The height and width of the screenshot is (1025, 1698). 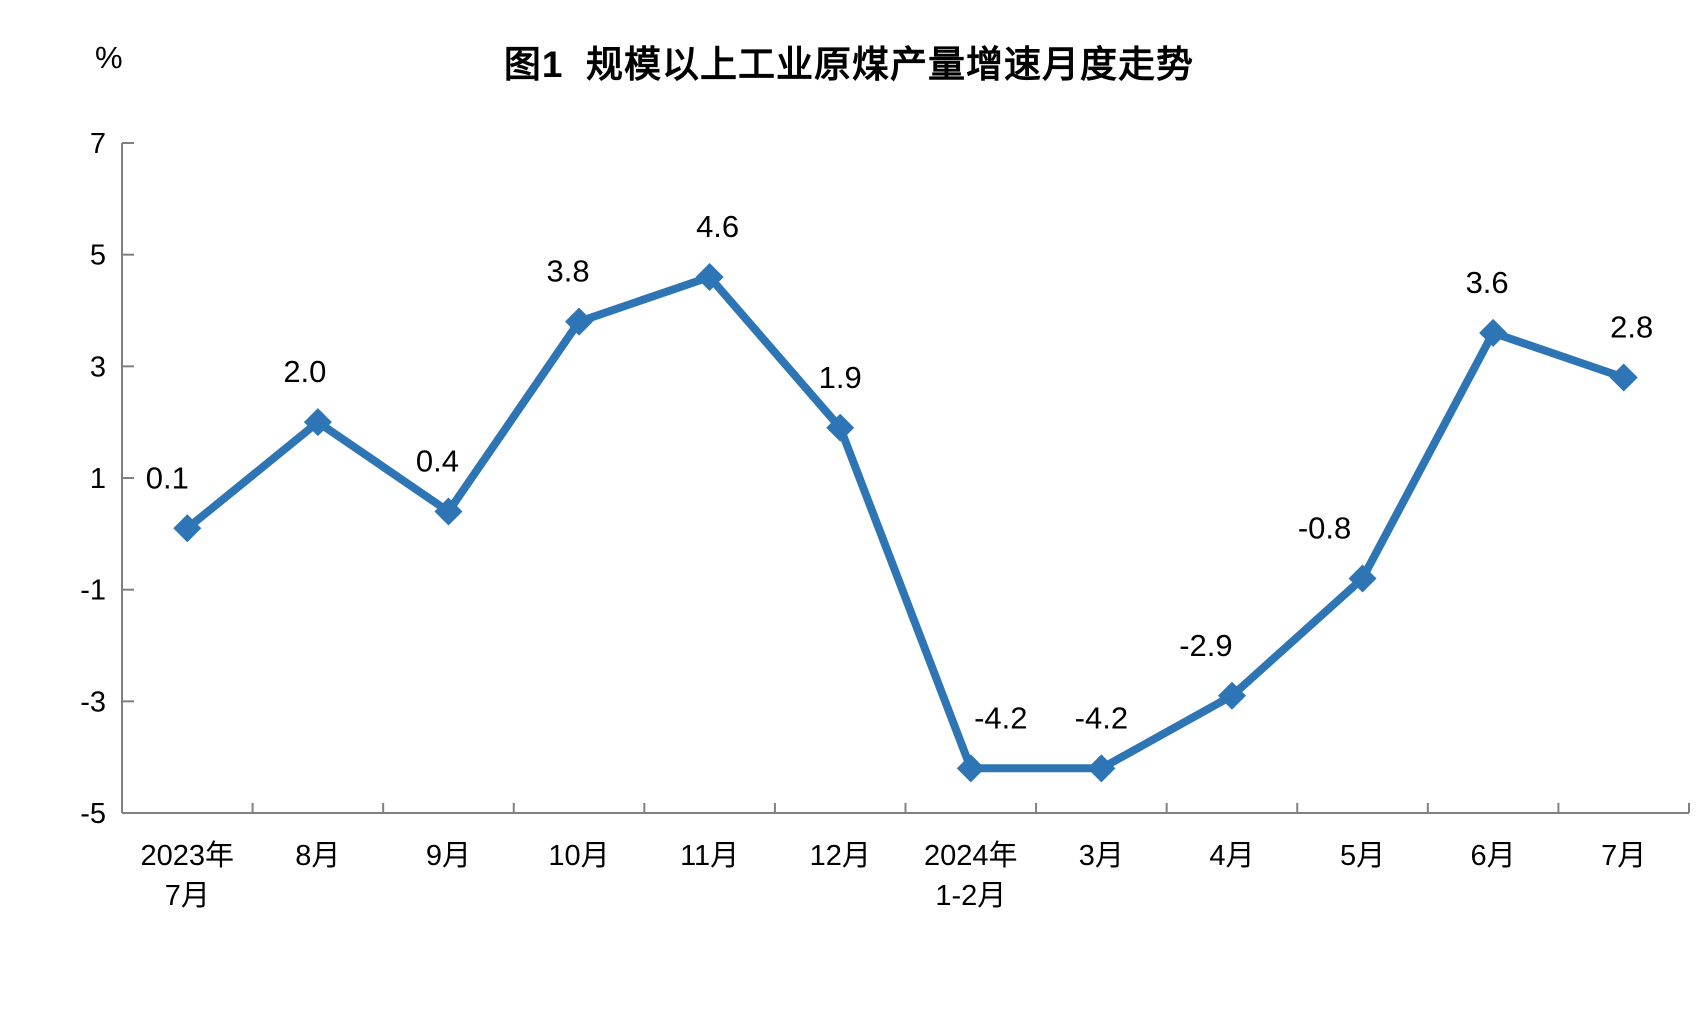 I want to click on x-tick-label: 2024年, so click(x=971, y=855).